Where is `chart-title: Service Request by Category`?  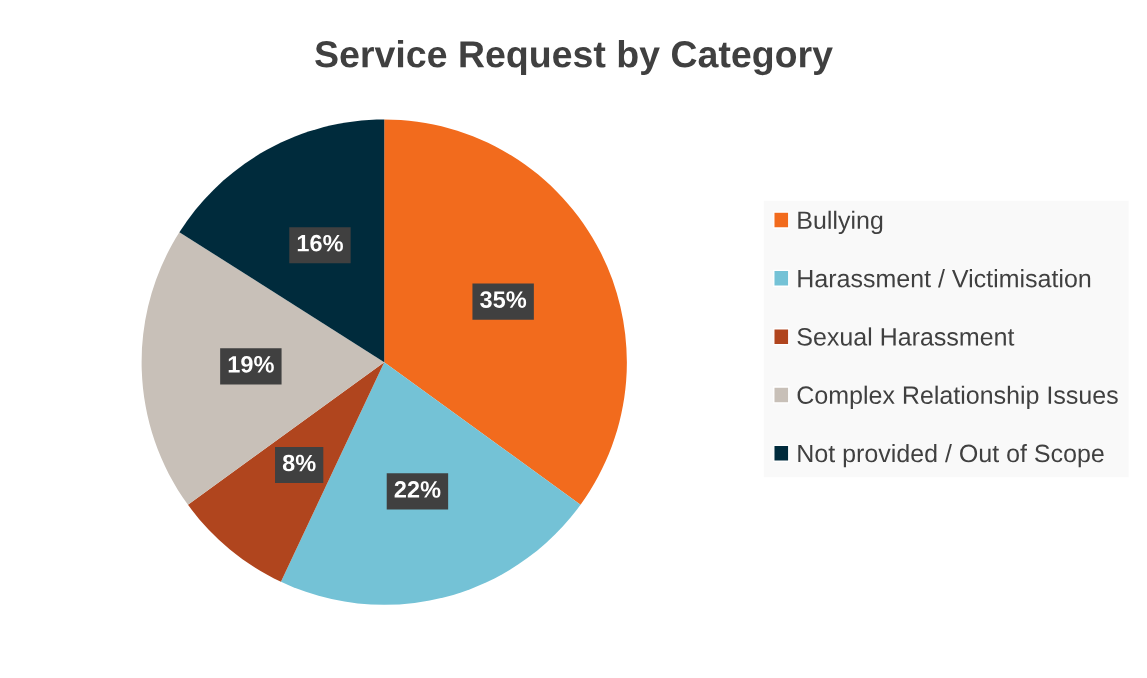
chart-title: Service Request by Category is located at coordinates (574, 58).